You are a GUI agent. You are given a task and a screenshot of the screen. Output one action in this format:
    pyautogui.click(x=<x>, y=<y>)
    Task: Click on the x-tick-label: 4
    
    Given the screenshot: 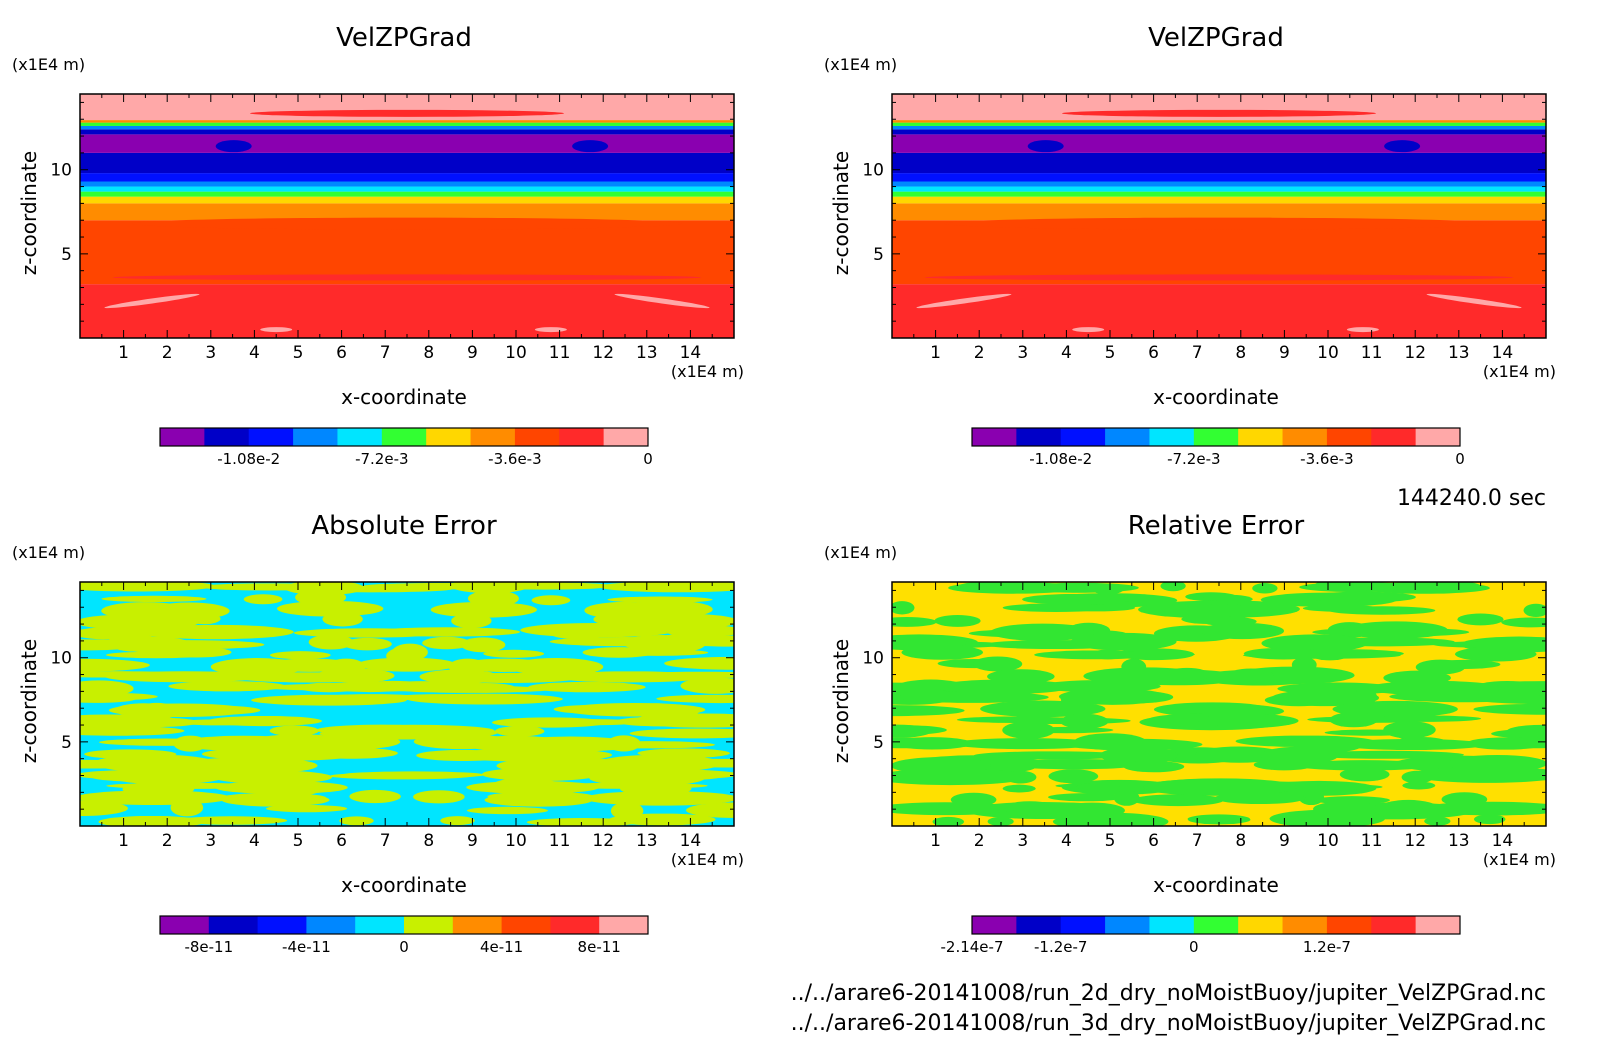 What is the action you would take?
    pyautogui.click(x=254, y=841)
    